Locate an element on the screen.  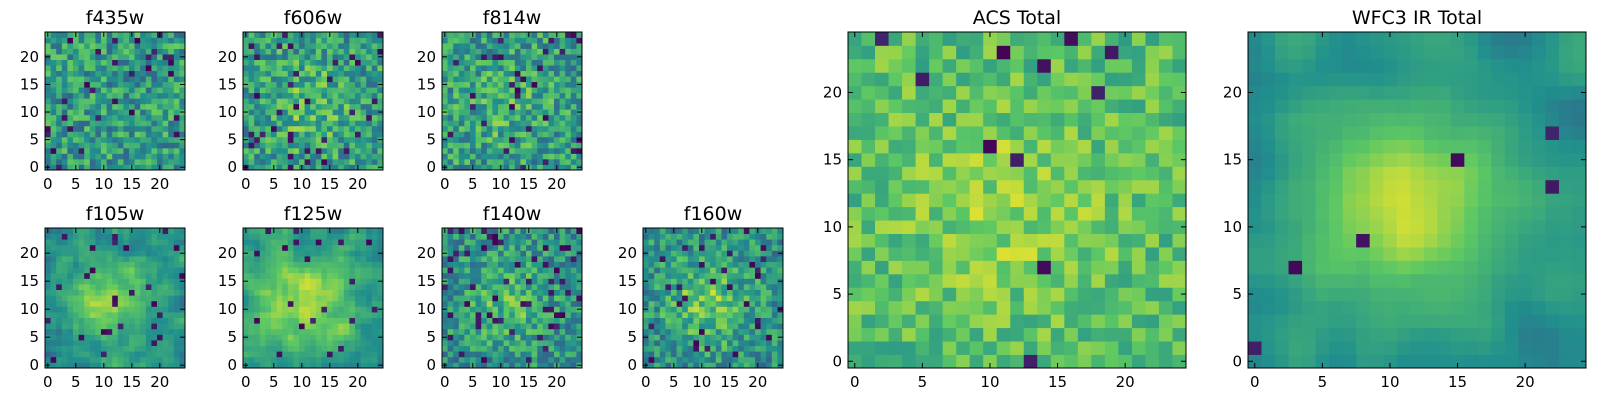
y-tick-label: 15 is located at coordinates (227, 281).